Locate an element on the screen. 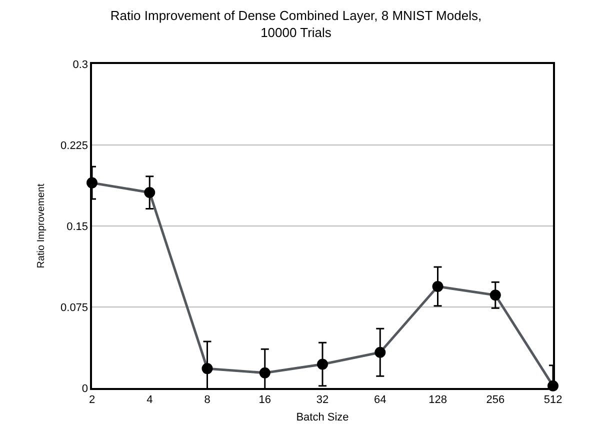  y-tick-label: 0.225 is located at coordinates (74, 146).